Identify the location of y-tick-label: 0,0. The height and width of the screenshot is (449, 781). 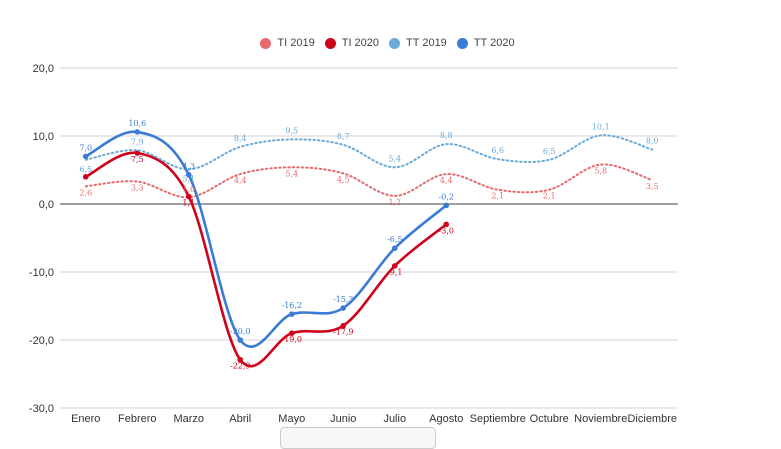
(46, 205).